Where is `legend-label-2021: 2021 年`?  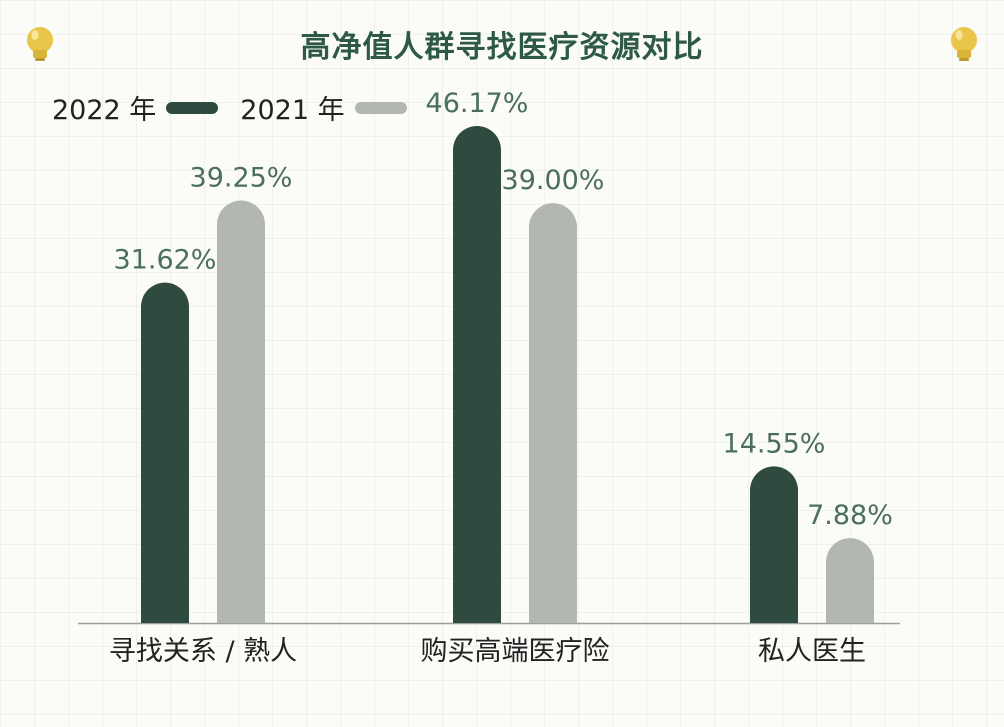 legend-label-2021: 2021 年 is located at coordinates (292, 110).